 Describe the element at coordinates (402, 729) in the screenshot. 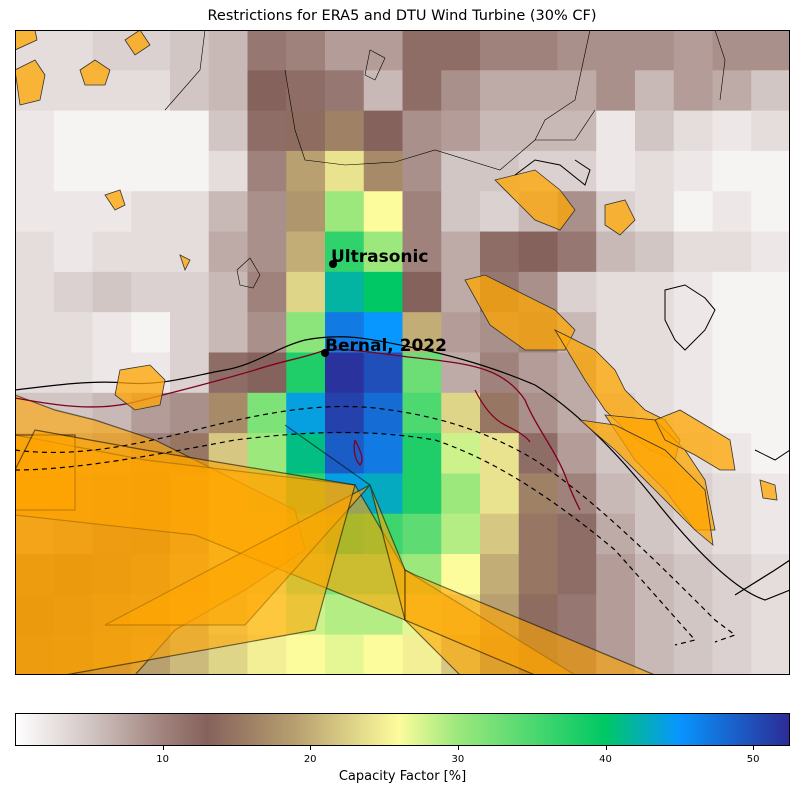

I see `colorbar` at that location.